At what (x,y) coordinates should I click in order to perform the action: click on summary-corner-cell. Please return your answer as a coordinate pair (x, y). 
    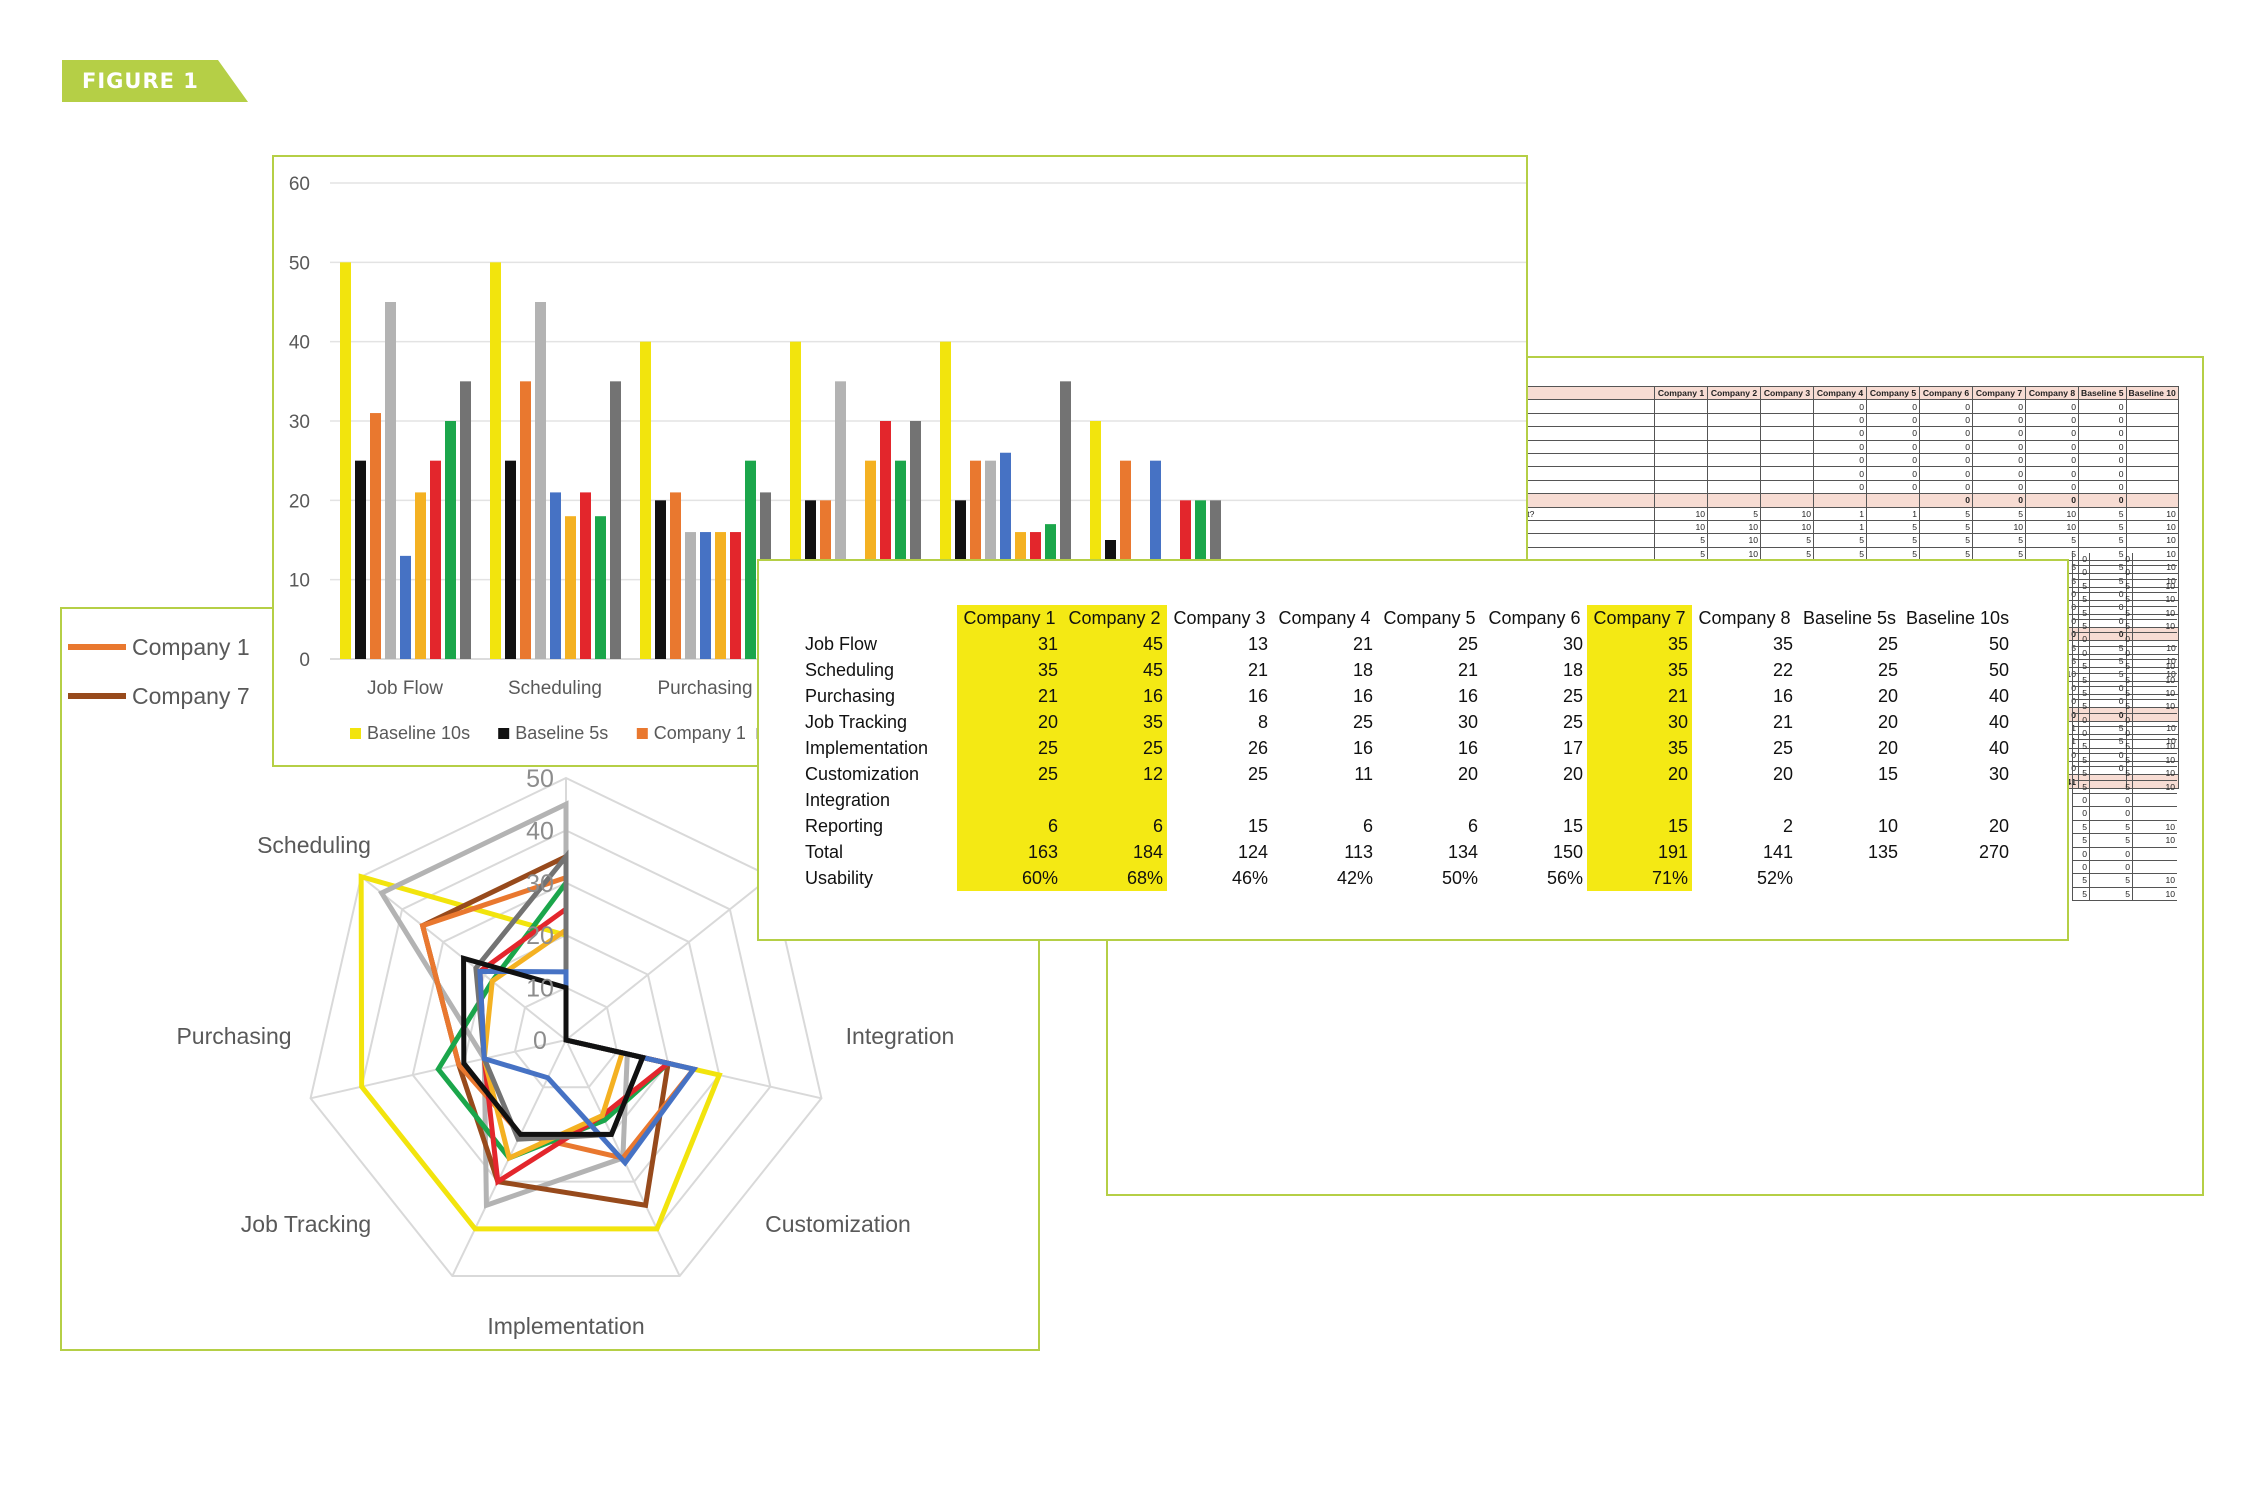
    Looking at the image, I should click on (879, 618).